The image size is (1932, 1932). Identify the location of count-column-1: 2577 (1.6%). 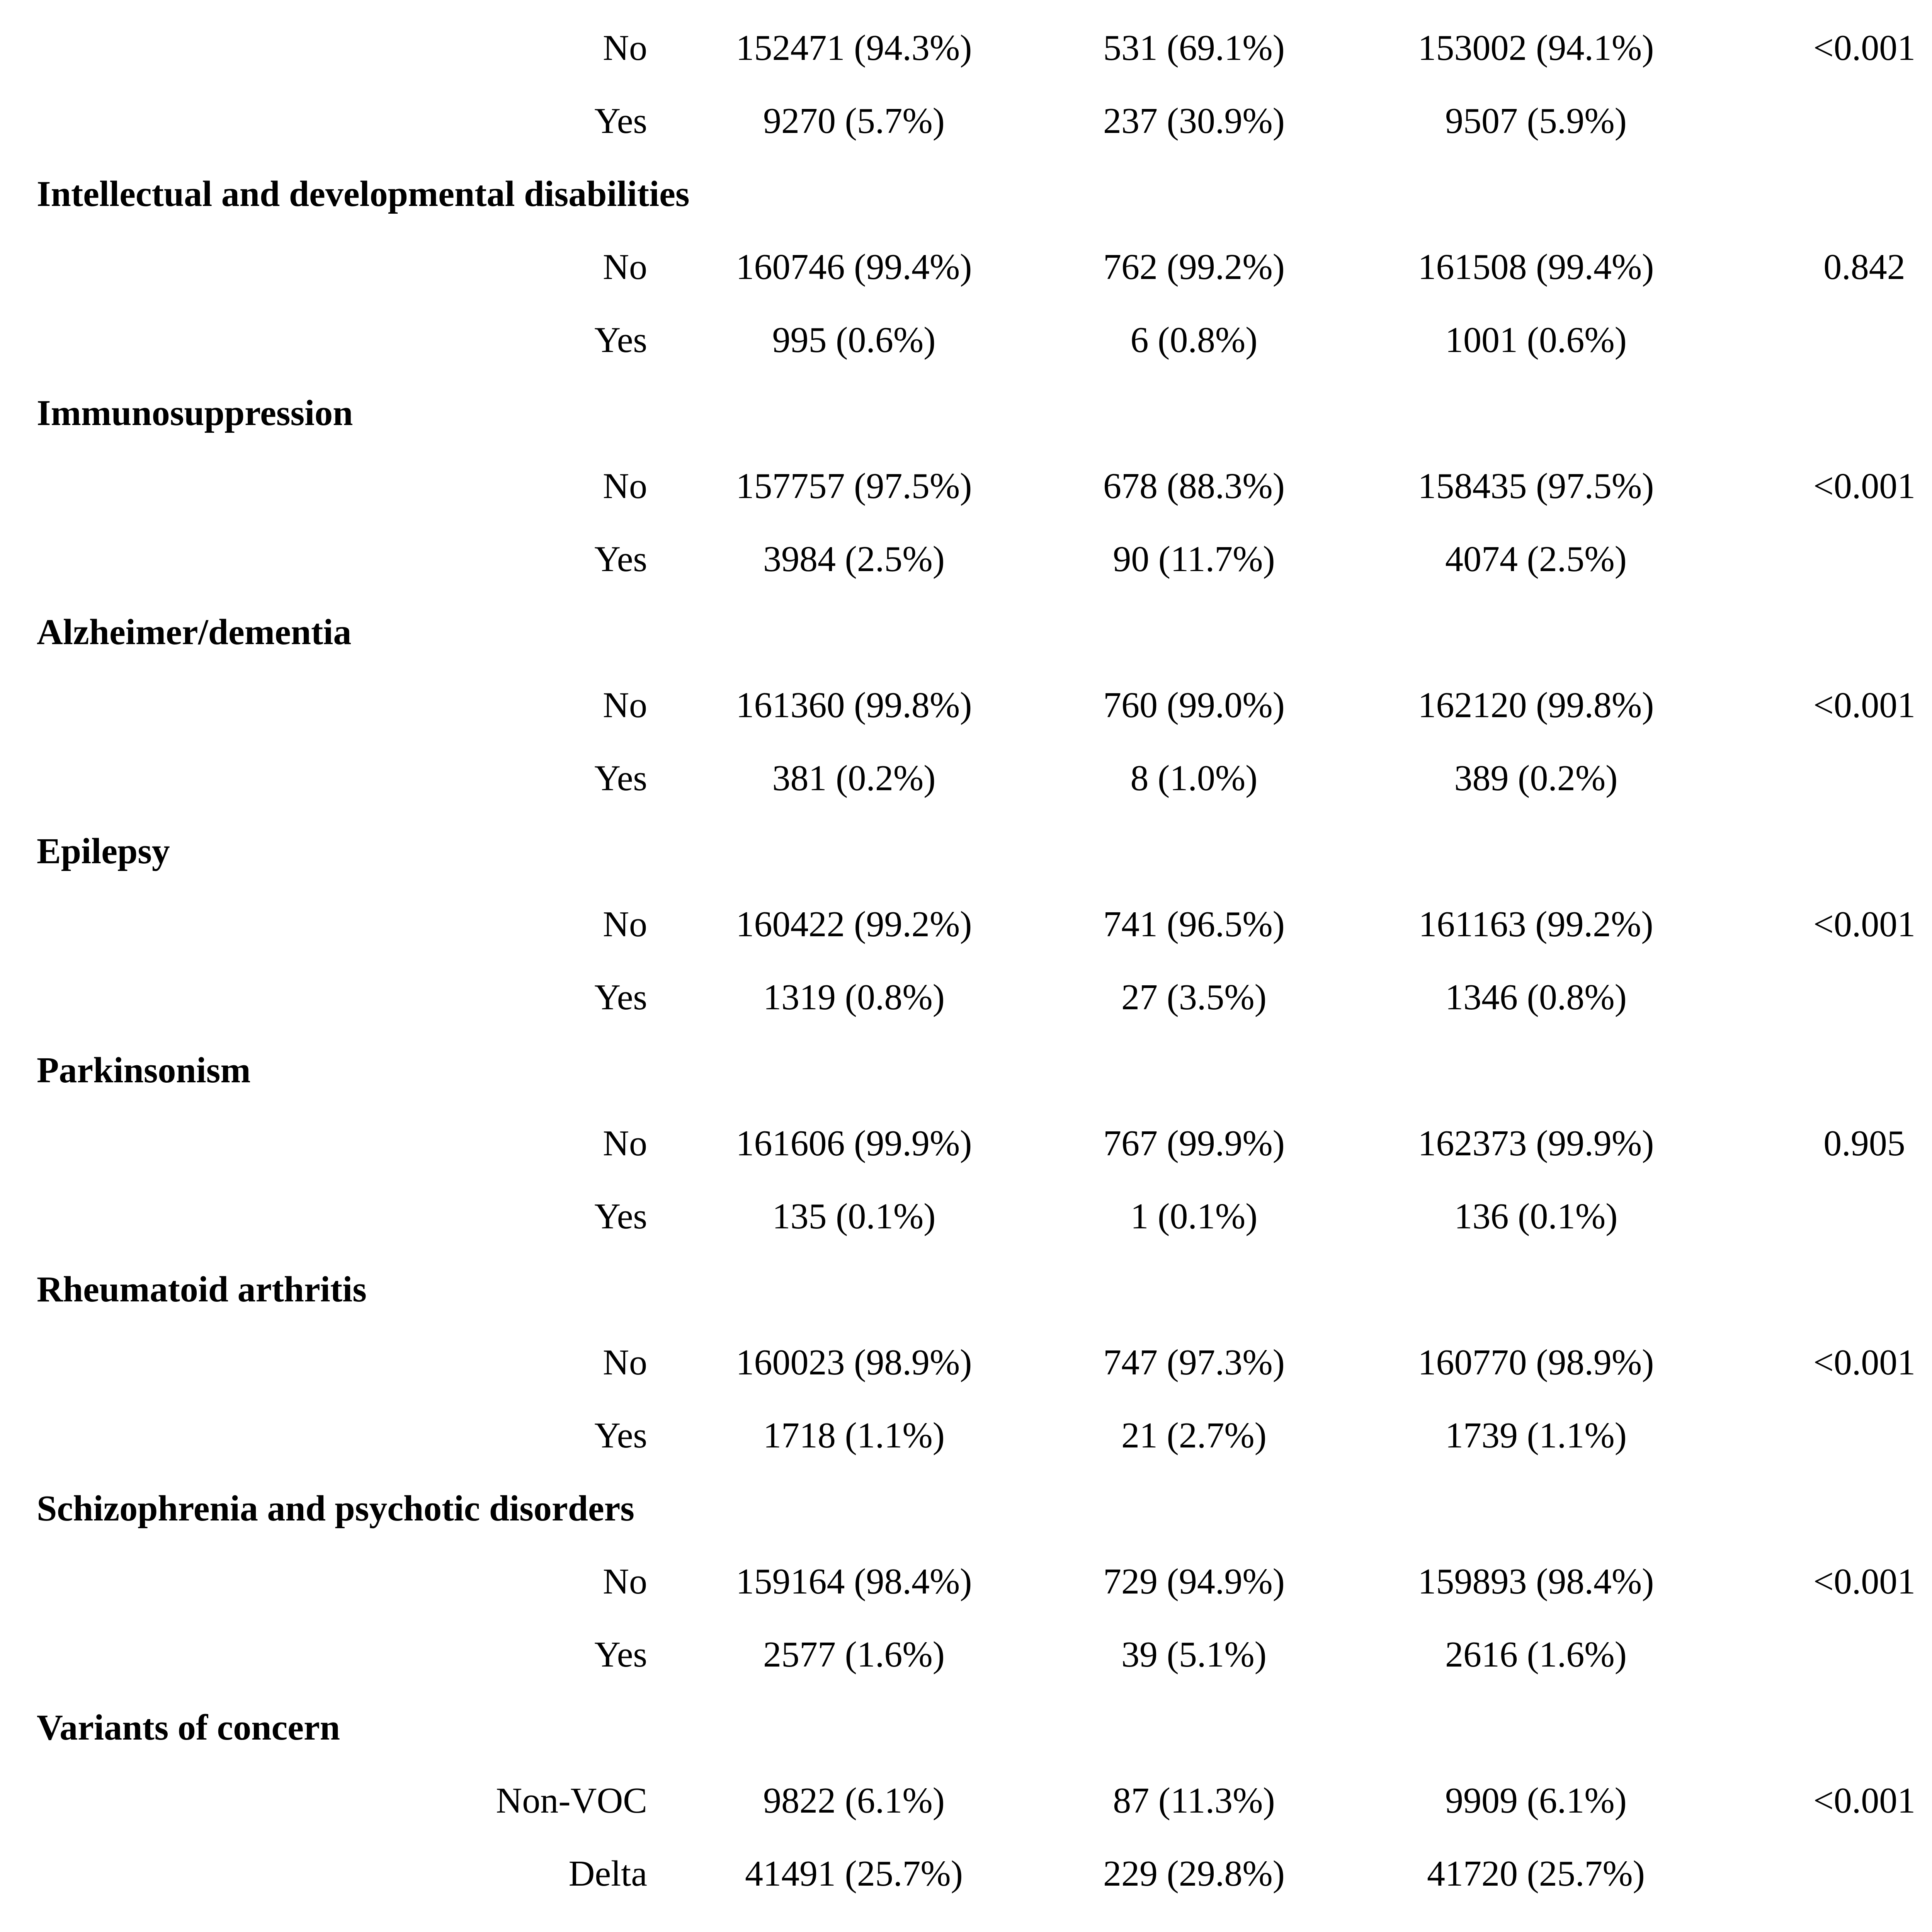
(854, 1655).